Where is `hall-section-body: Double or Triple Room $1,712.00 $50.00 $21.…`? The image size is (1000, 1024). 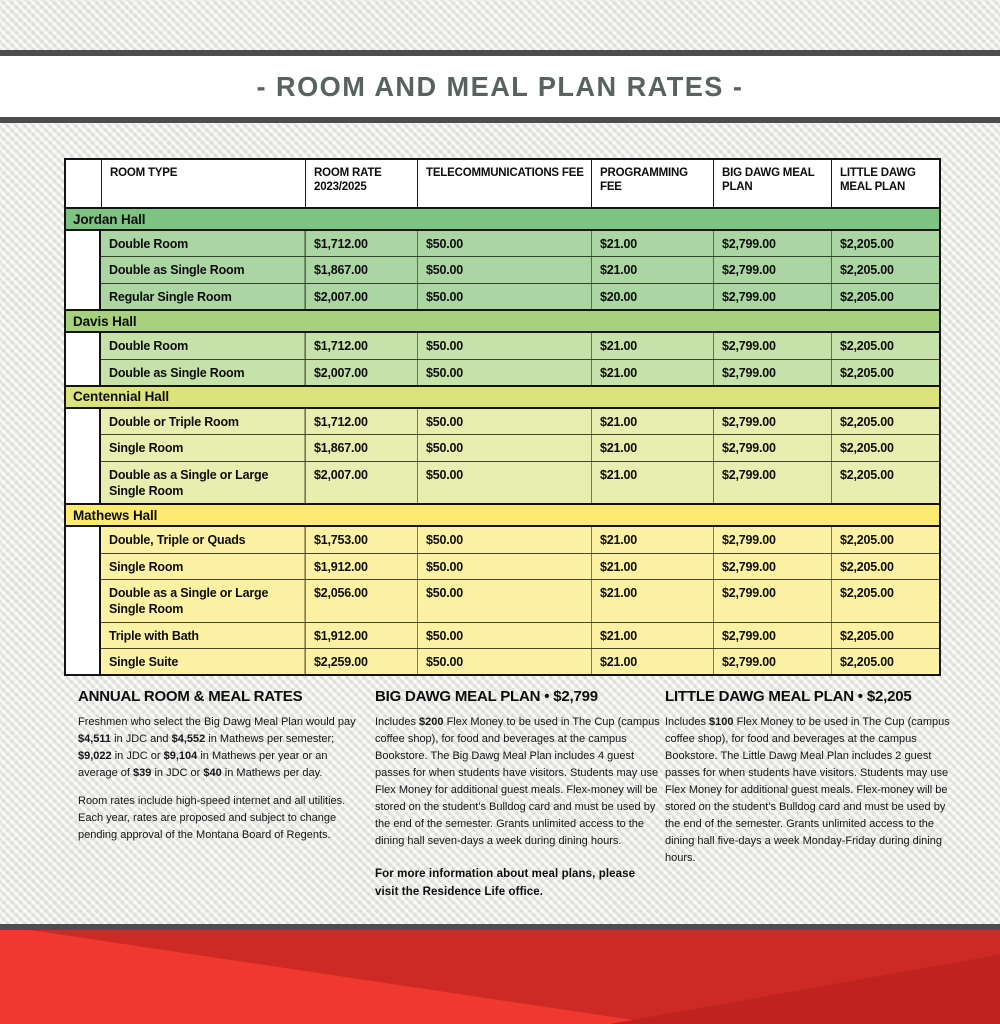
hall-section-body: Double or Triple Room $1,712.00 $50.00 $21.… is located at coordinates (502, 456).